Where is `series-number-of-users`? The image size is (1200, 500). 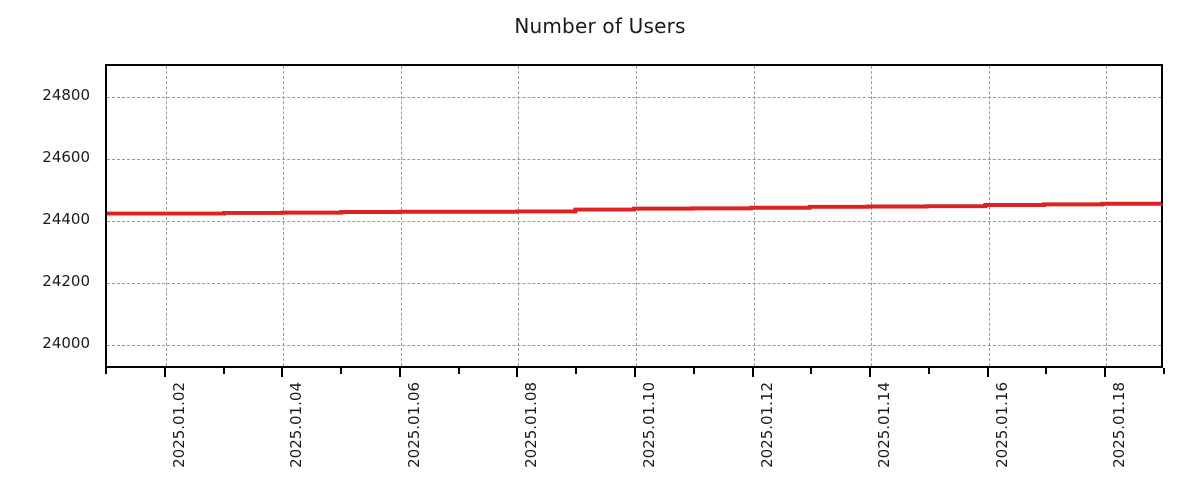
series-number-of-users is located at coordinates (635, 208).